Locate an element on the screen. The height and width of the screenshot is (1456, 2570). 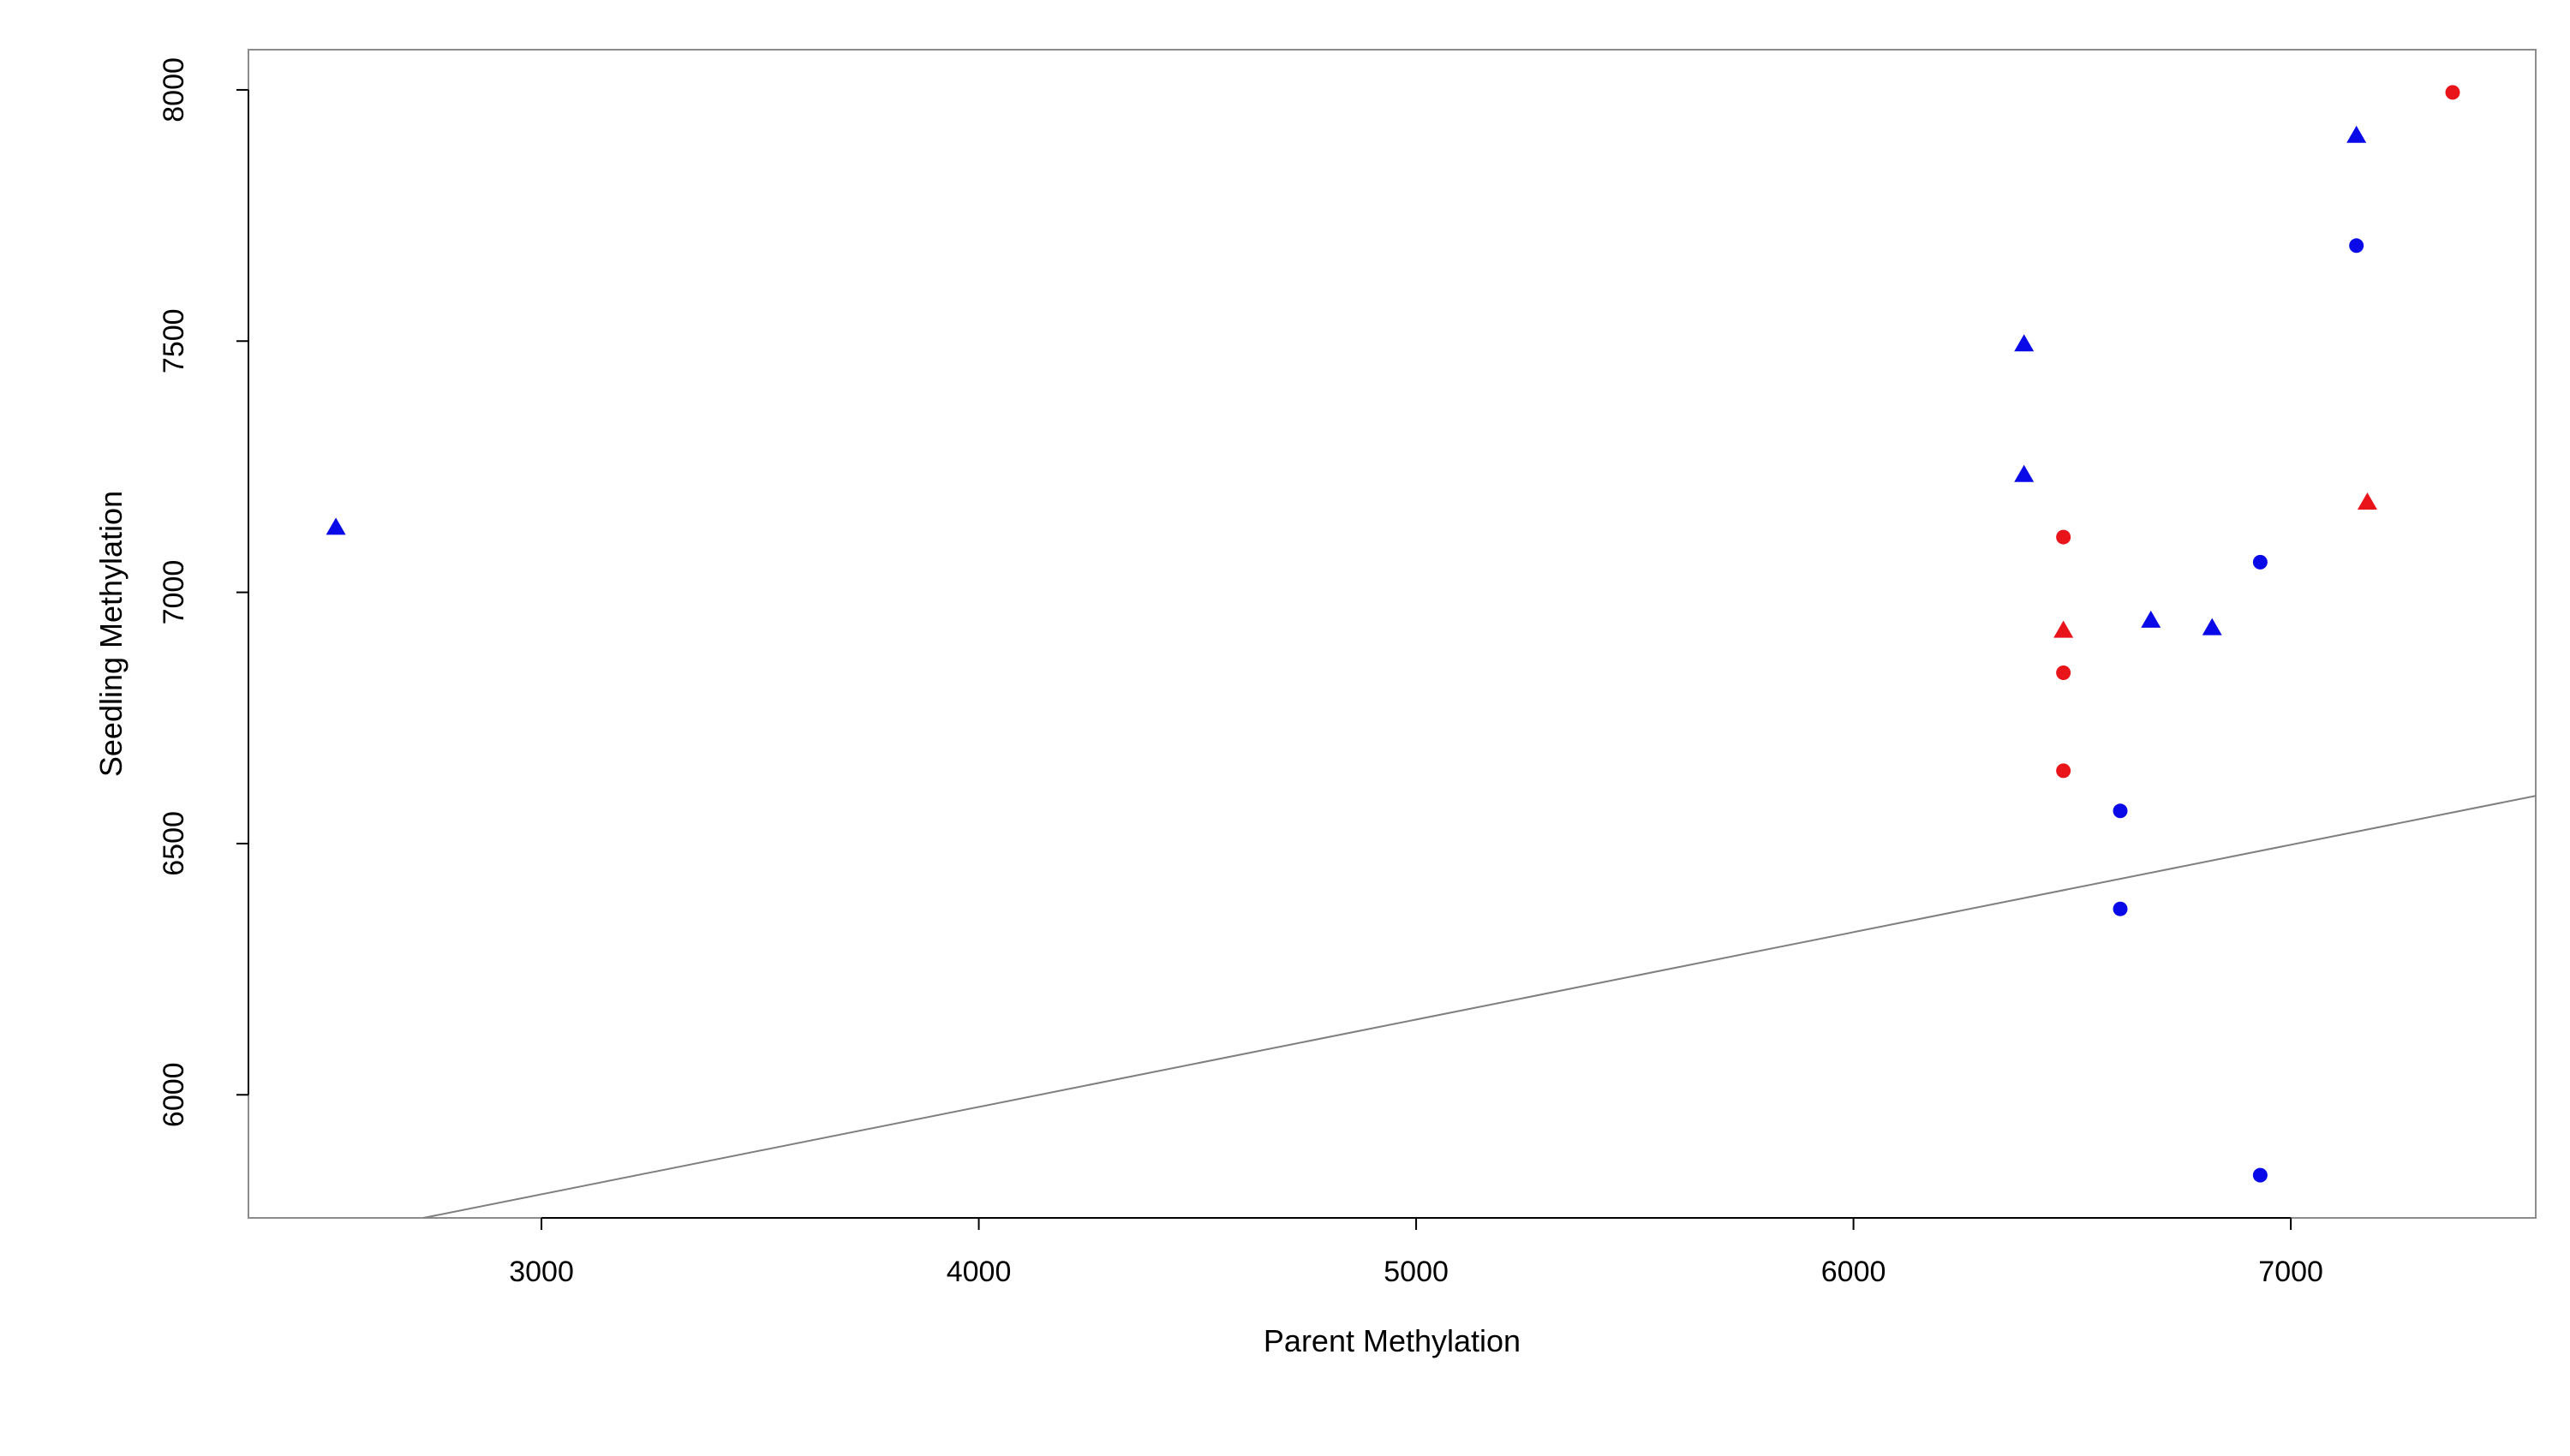
x-tick-label: 4000 is located at coordinates (980, 1272).